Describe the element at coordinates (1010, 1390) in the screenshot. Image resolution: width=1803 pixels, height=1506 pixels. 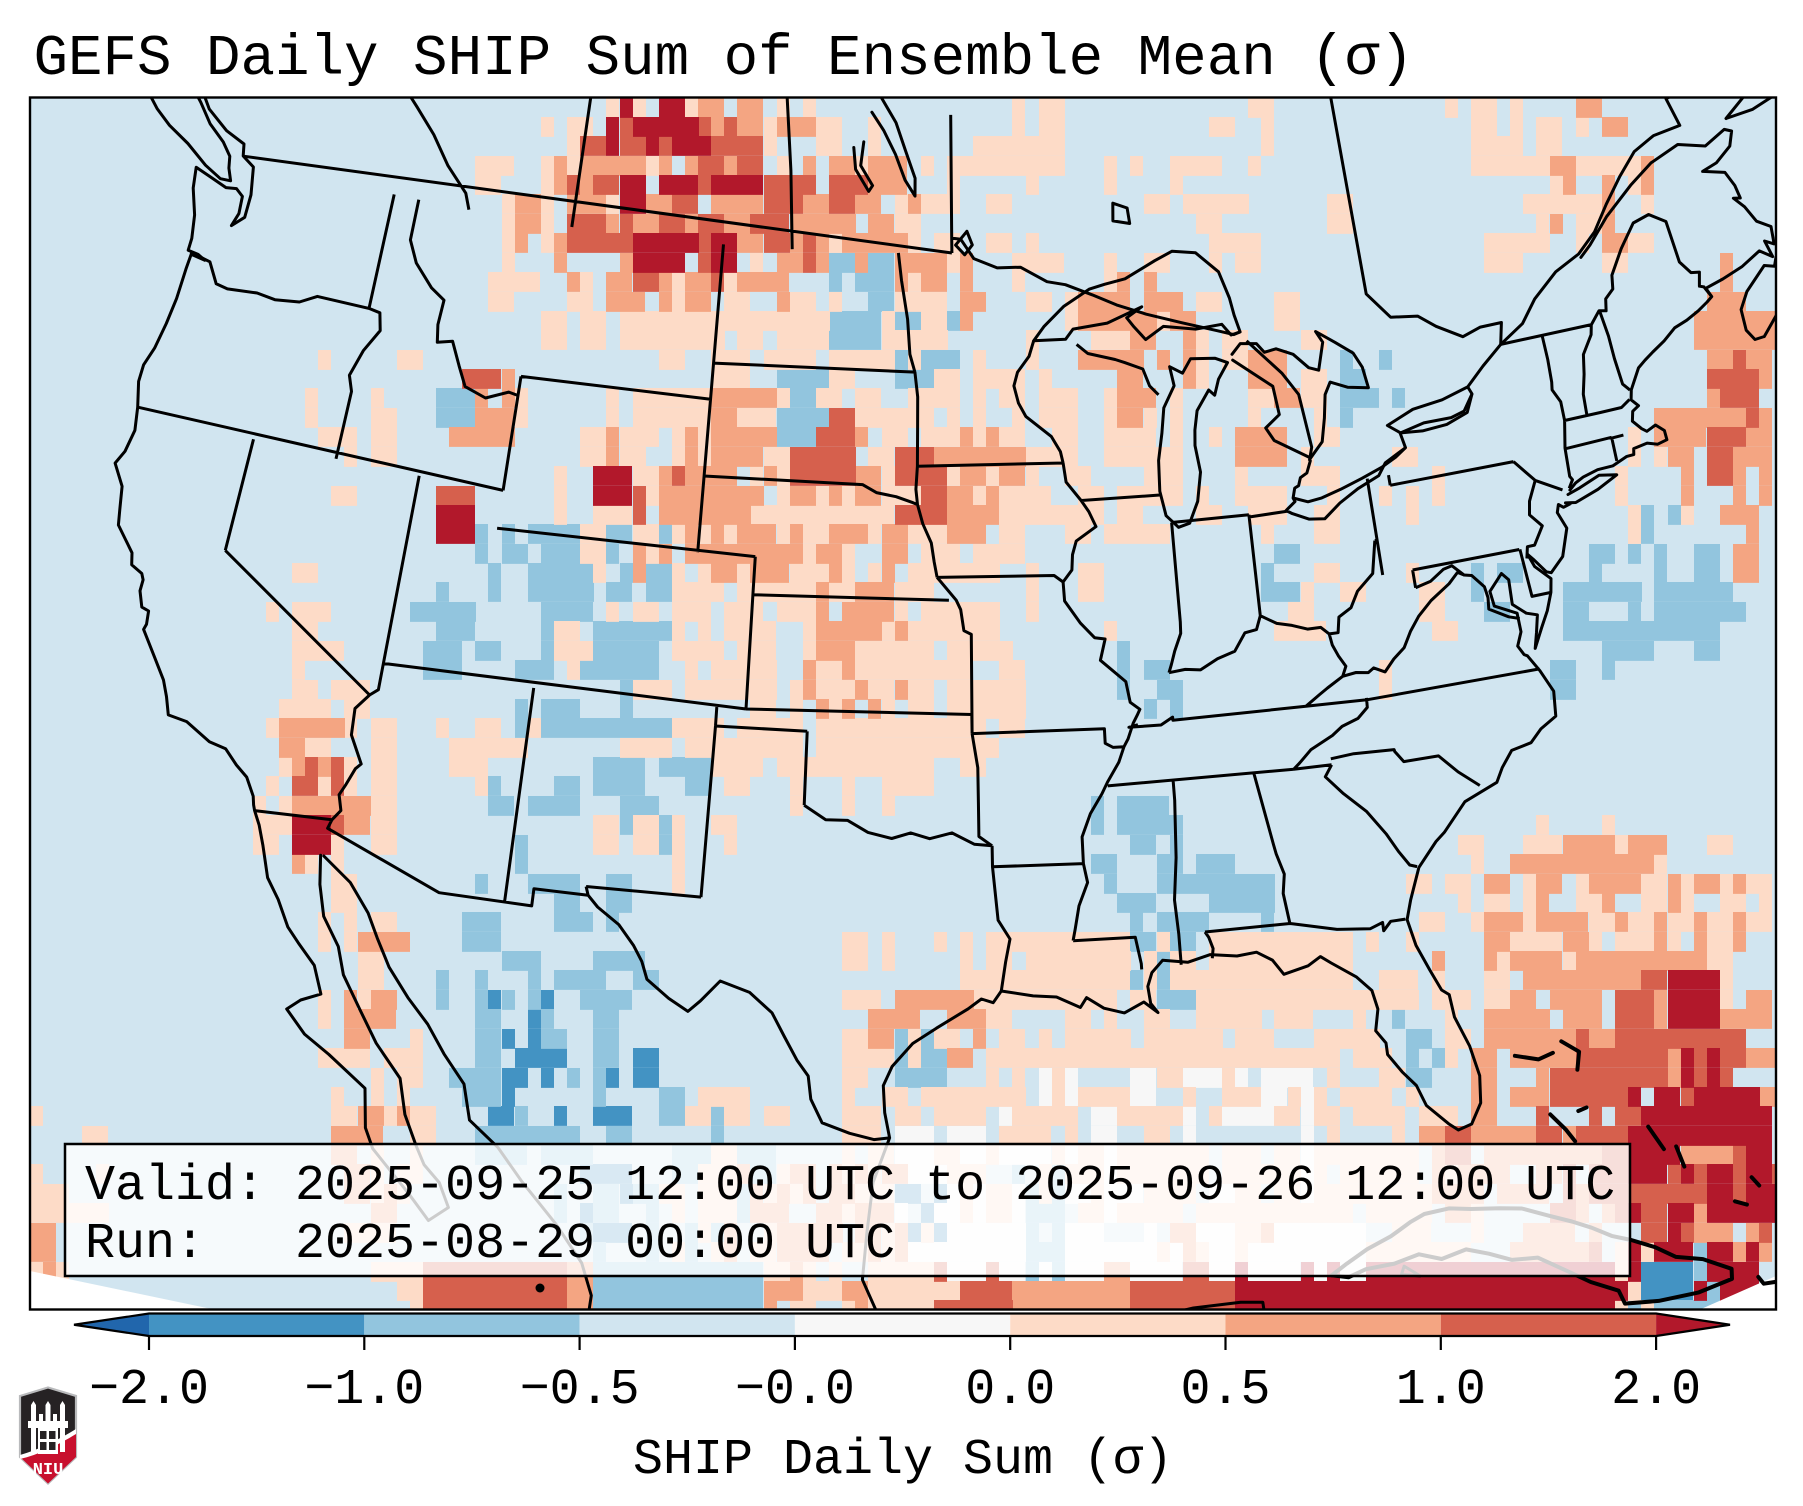
I see `svg-text: 0.0` at that location.